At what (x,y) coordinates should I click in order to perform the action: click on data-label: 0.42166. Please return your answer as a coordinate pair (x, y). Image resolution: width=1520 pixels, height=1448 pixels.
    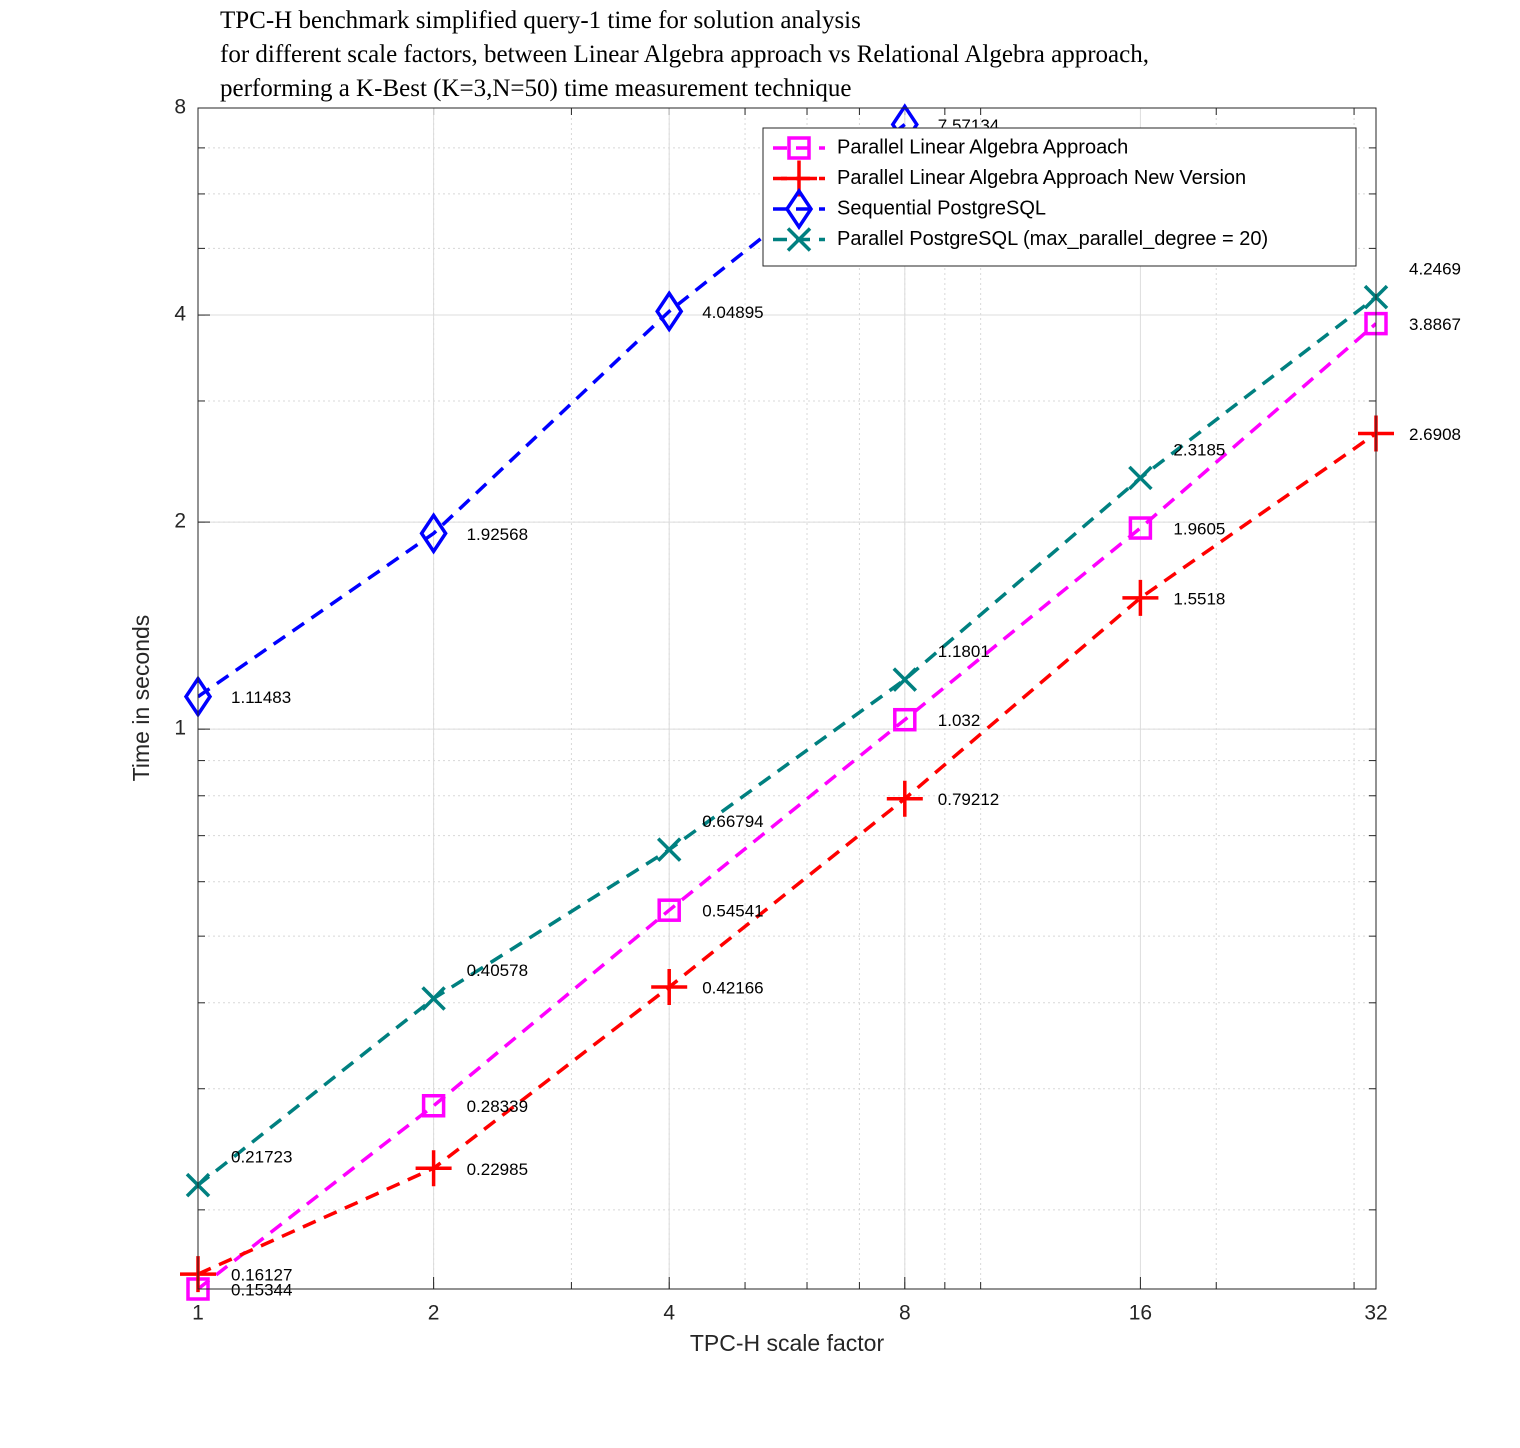
    Looking at the image, I should click on (732, 988).